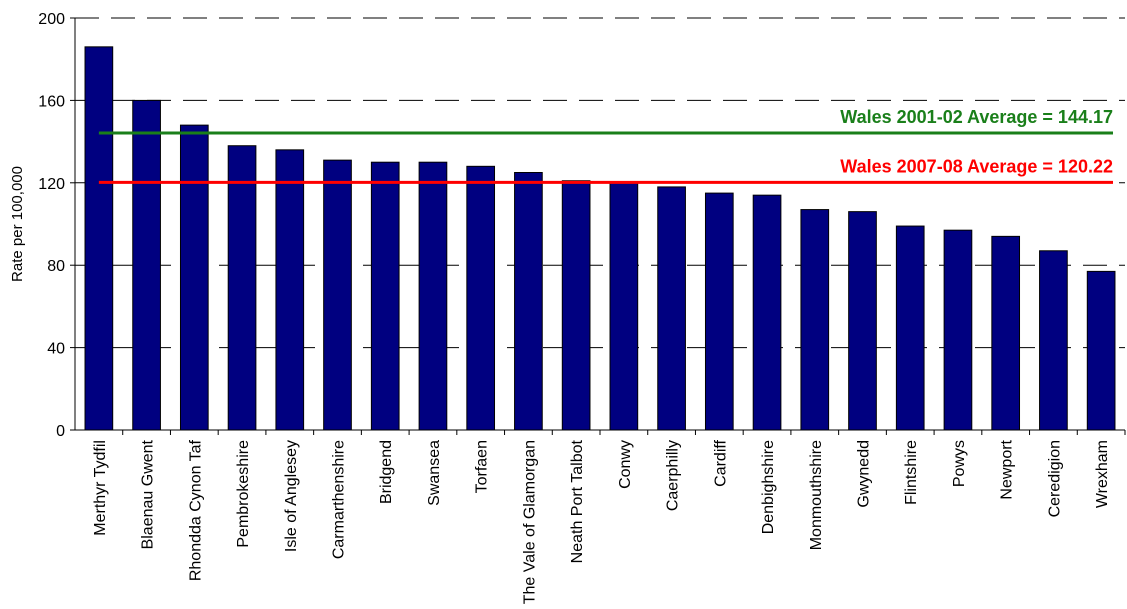 The width and height of the screenshot is (1127, 609). I want to click on x-tick-label: Monmouthshire, so click(816, 495).